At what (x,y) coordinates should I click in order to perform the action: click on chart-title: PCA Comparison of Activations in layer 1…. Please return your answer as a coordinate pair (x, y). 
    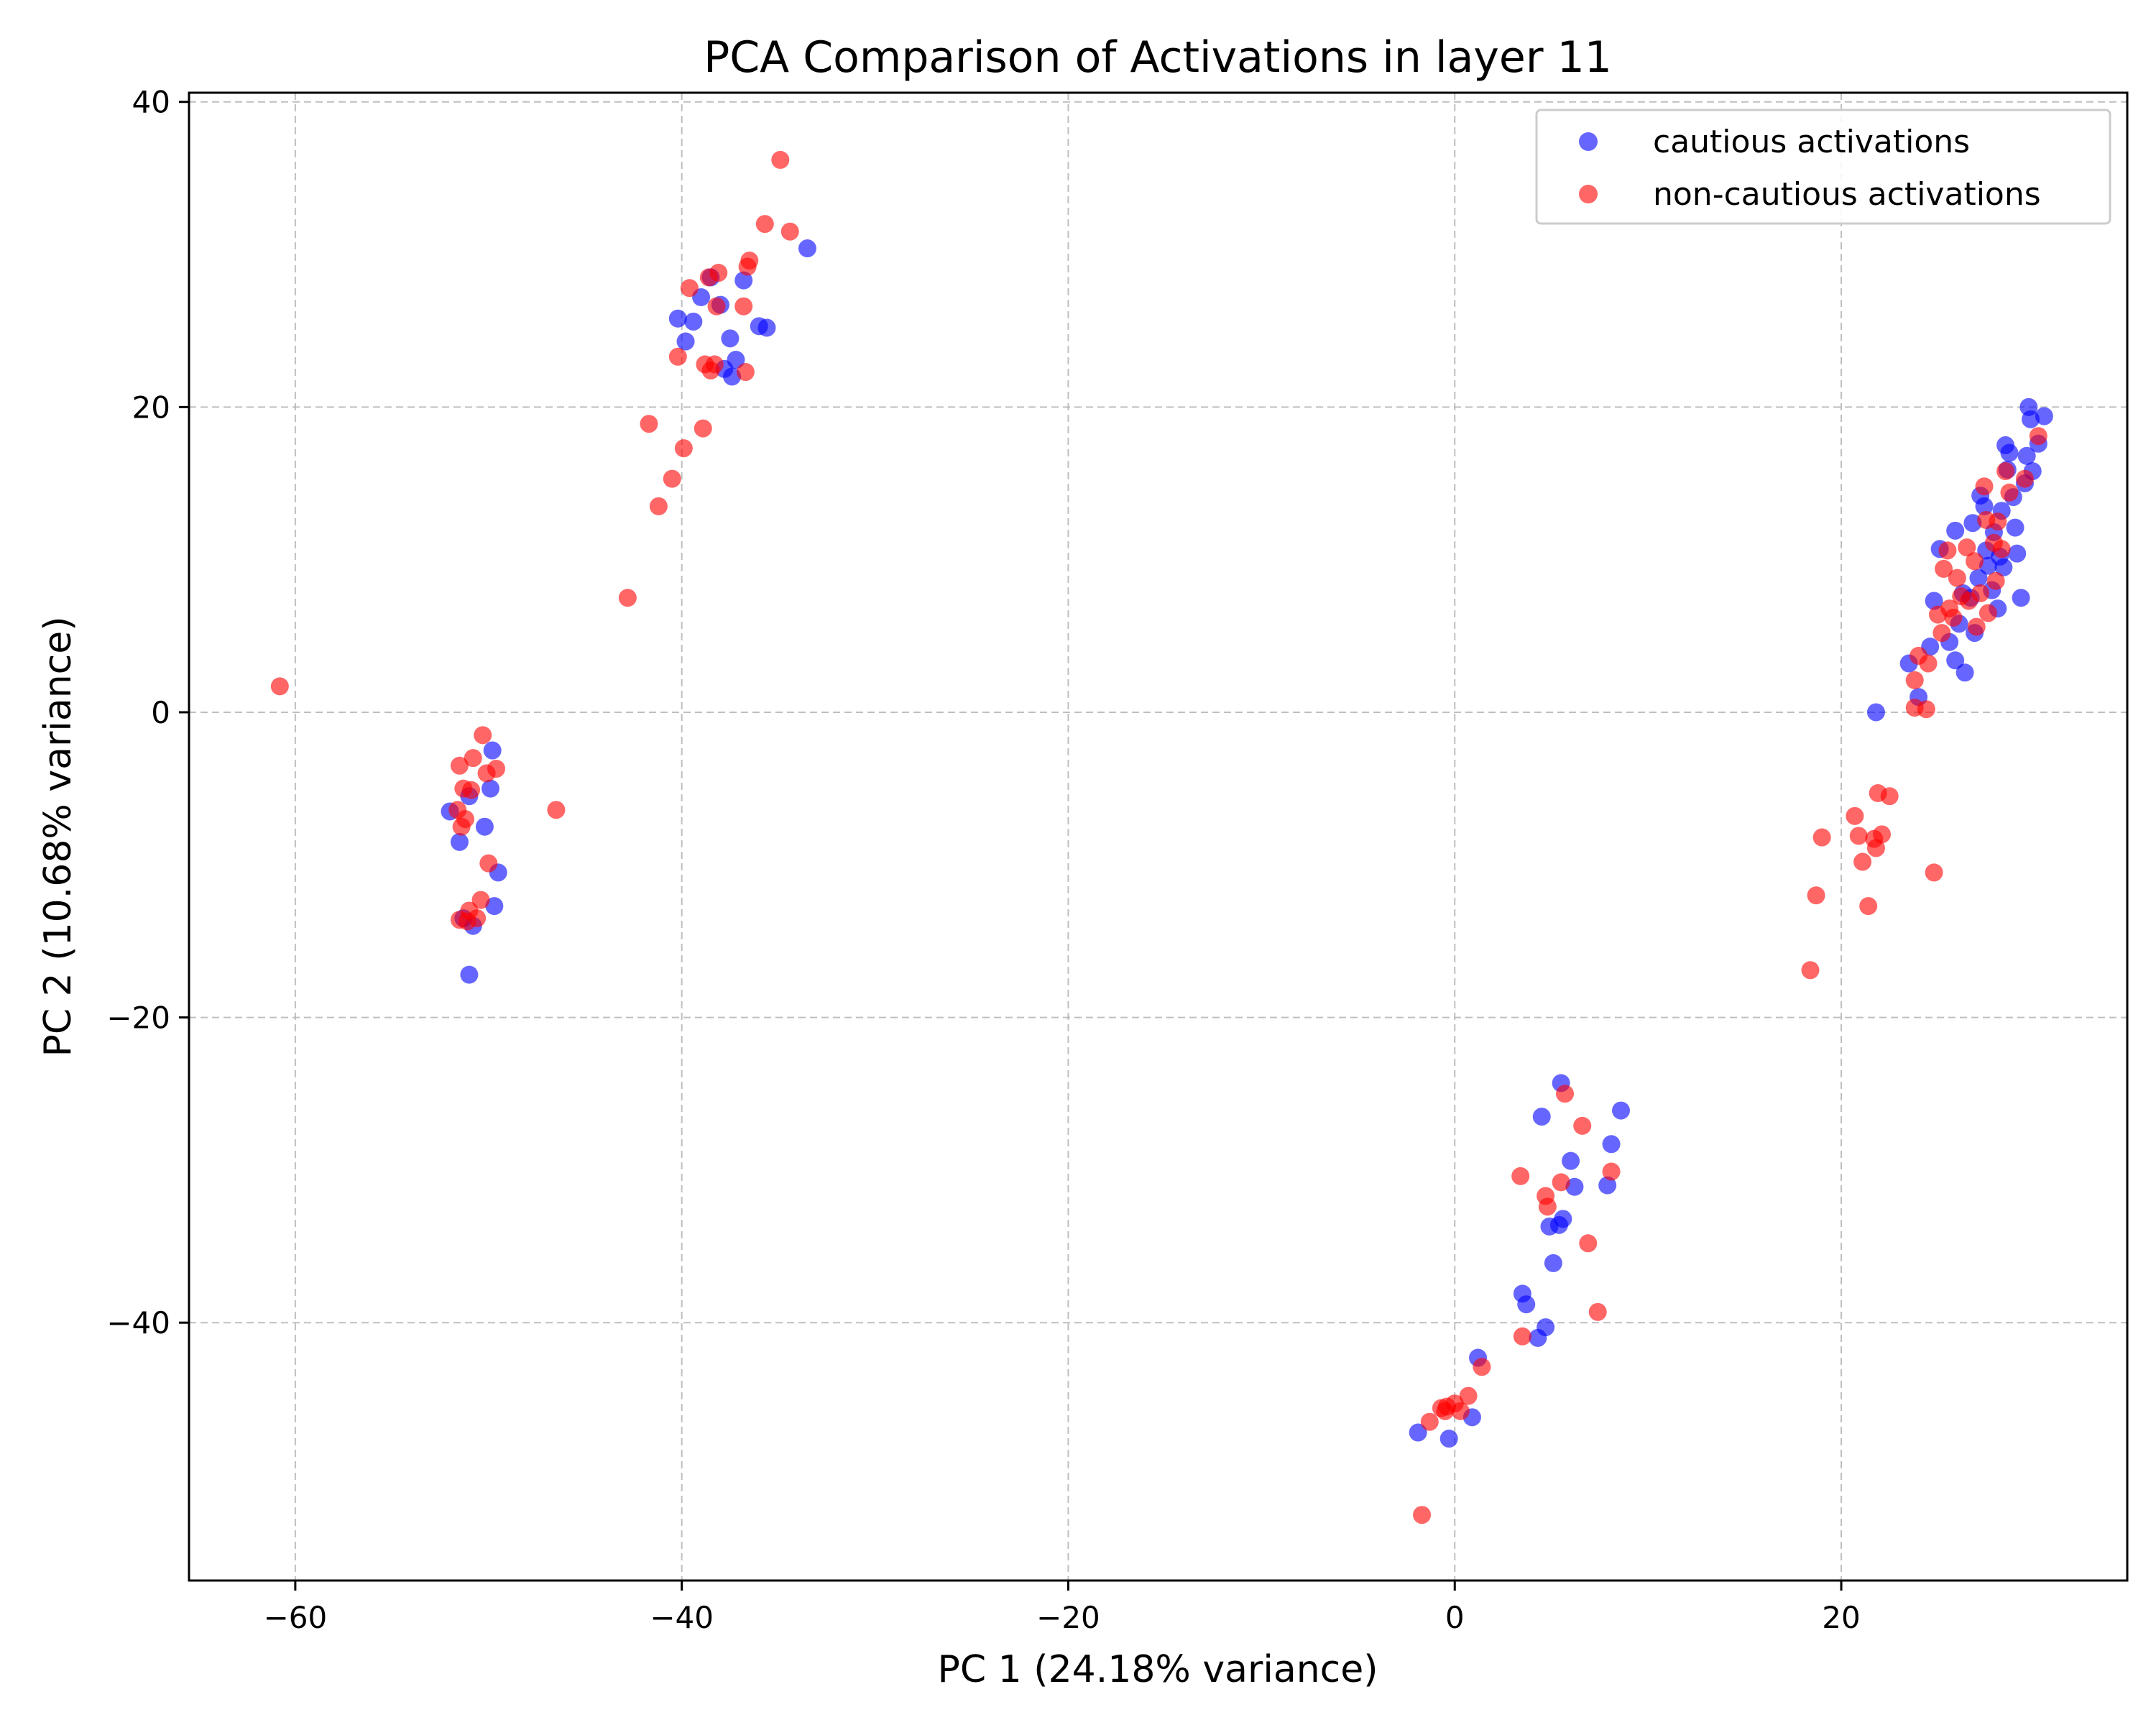
    Looking at the image, I should click on (1158, 57).